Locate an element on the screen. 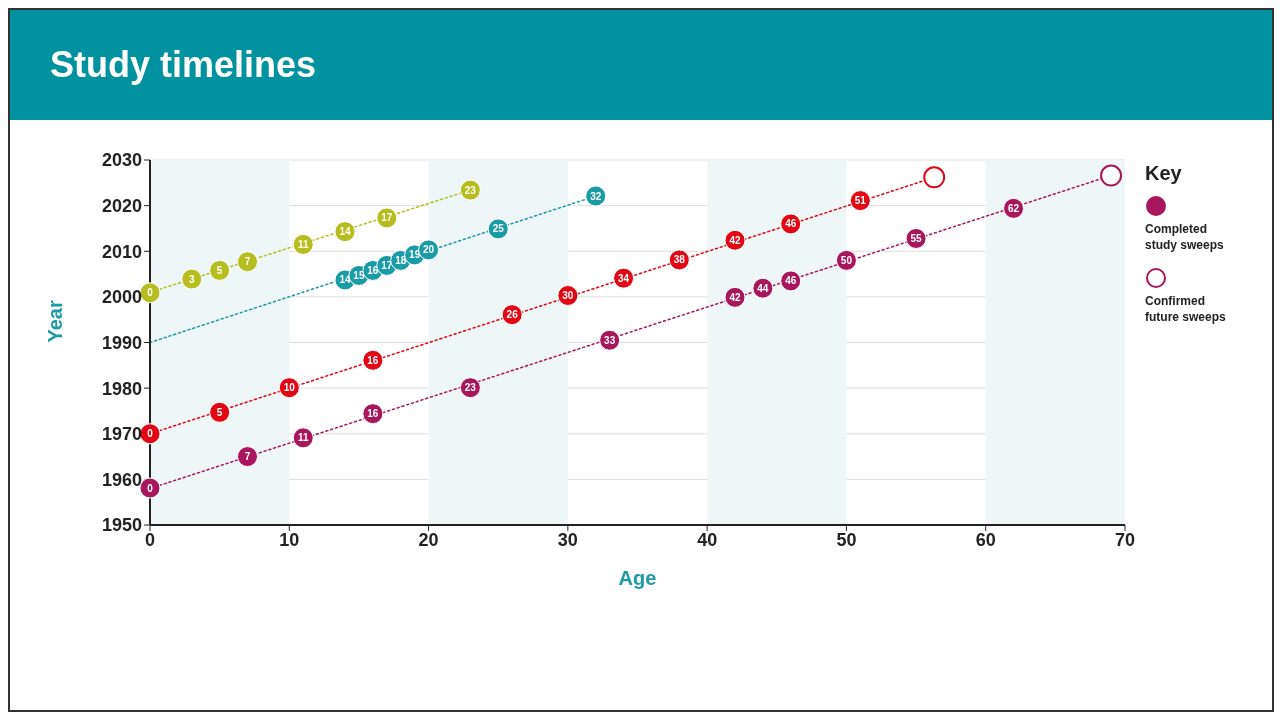  y-tick-label: 1950 is located at coordinates (121, 525).